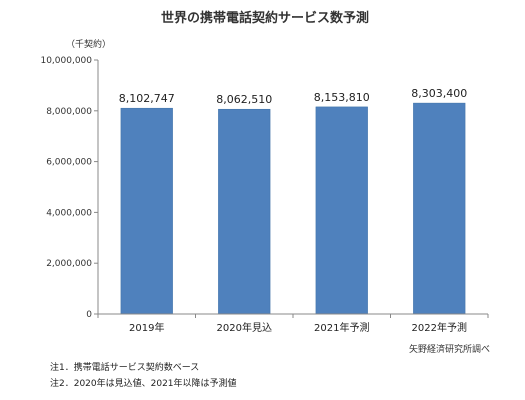  I want to click on data-label: 8,062,510, so click(244, 99).